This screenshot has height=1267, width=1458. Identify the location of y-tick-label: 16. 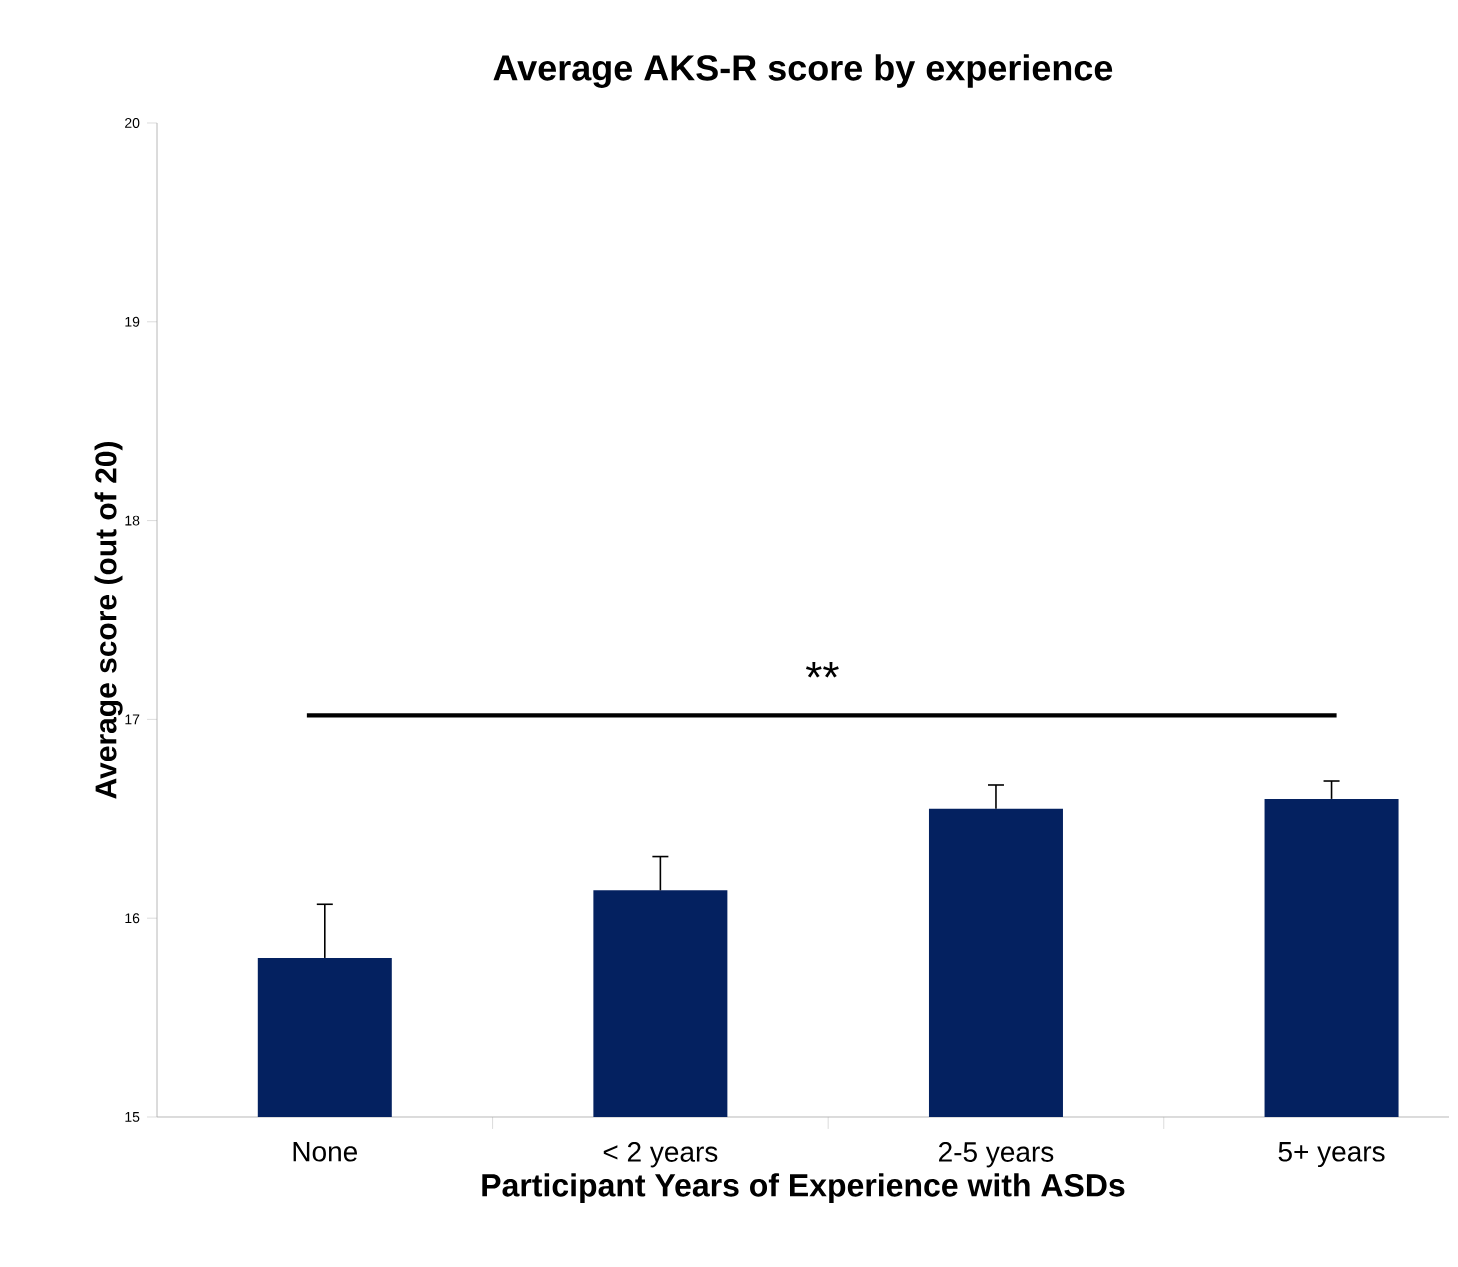
(132, 918).